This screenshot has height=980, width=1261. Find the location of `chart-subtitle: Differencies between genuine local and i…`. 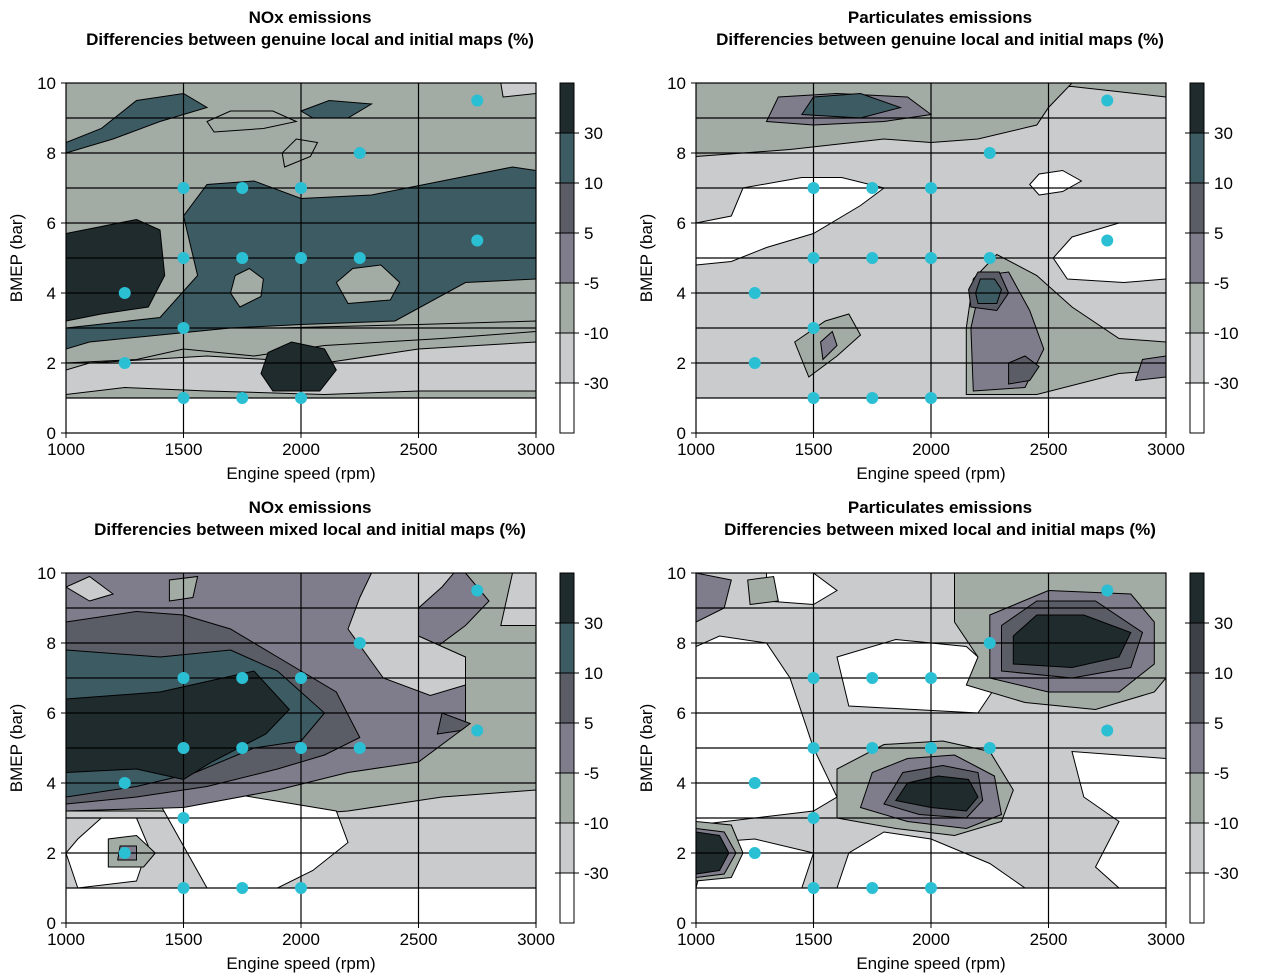

chart-subtitle: Differencies between genuine local and i… is located at coordinates (310, 39).